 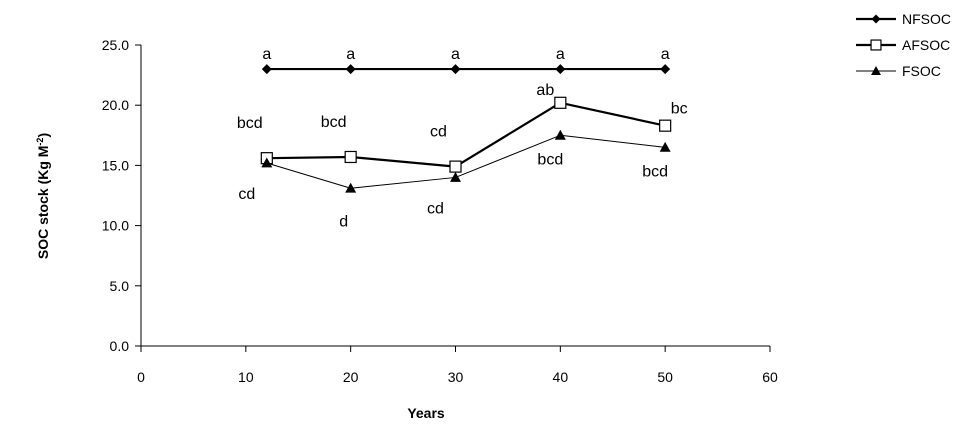 What do you see at coordinates (115, 226) in the screenshot?
I see `y-tick-label: 10.0` at bounding box center [115, 226].